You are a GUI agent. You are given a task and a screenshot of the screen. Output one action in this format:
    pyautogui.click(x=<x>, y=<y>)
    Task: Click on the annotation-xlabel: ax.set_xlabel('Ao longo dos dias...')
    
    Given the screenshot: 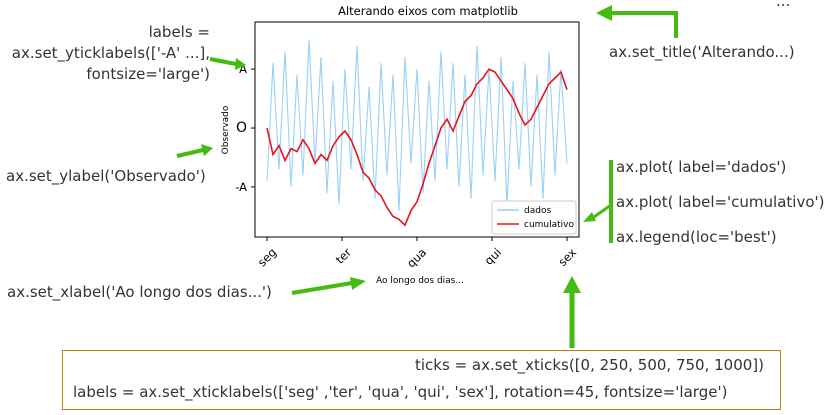 What is the action you would take?
    pyautogui.click(x=139, y=292)
    